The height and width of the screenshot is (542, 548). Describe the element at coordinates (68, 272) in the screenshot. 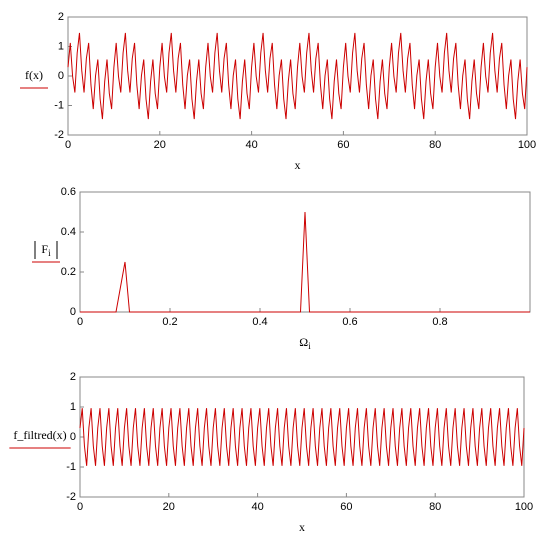

I see `y-tick-label: 0.2` at that location.